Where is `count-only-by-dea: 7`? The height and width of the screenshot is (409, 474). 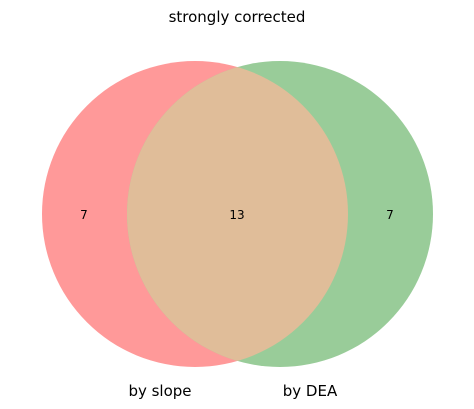
count-only-by-dea: 7 is located at coordinates (390, 215).